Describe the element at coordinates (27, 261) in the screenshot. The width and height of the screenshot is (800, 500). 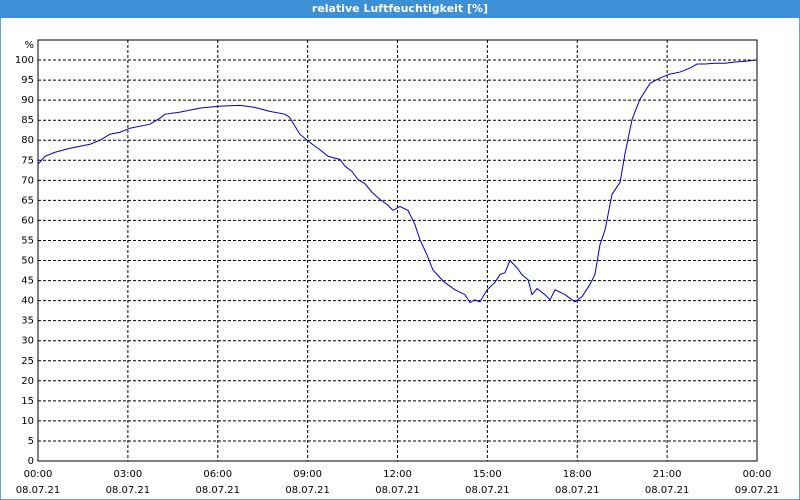
I see `y-tick-label: 50` at that location.